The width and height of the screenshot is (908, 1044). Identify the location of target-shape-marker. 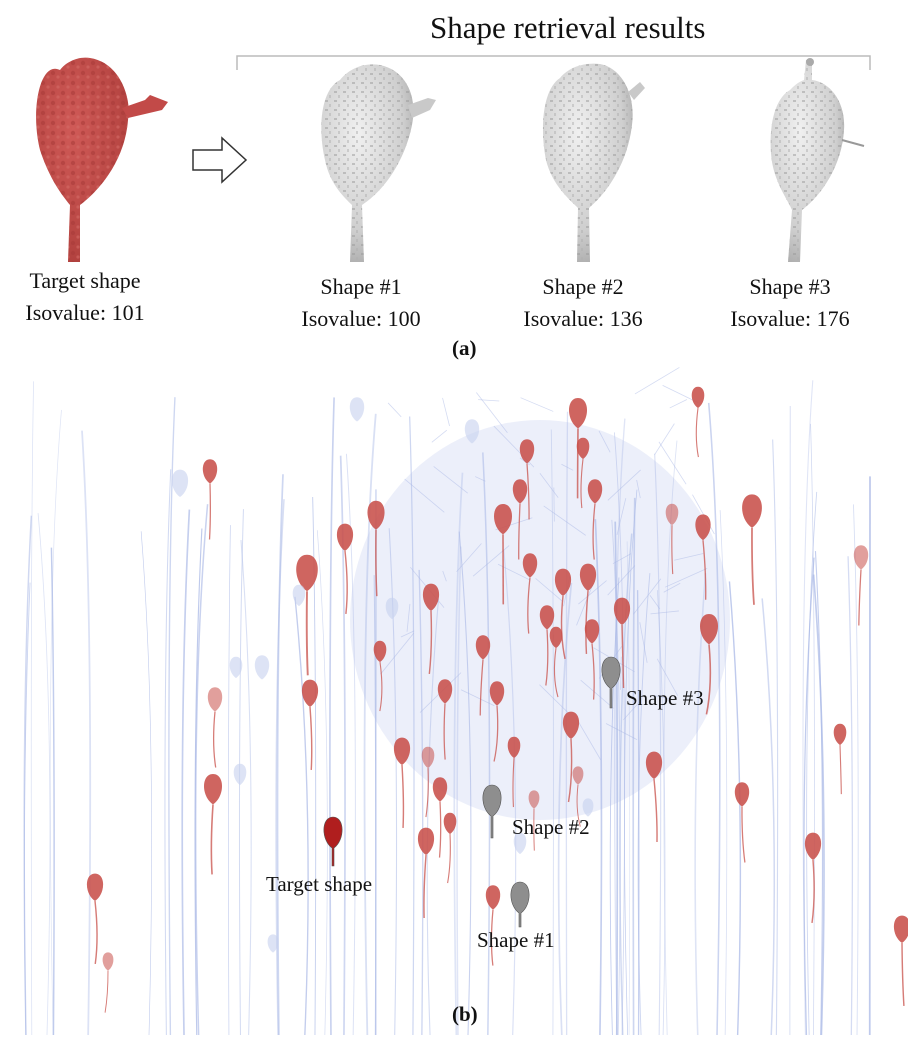
(333, 841).